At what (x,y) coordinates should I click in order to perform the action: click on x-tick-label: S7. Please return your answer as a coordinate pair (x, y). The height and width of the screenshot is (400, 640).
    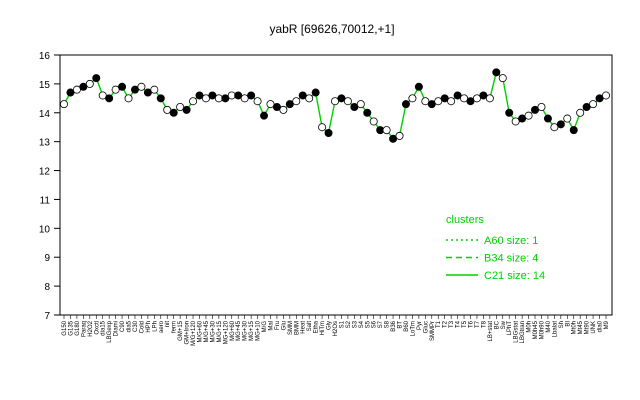
    Looking at the image, I should click on (381, 324).